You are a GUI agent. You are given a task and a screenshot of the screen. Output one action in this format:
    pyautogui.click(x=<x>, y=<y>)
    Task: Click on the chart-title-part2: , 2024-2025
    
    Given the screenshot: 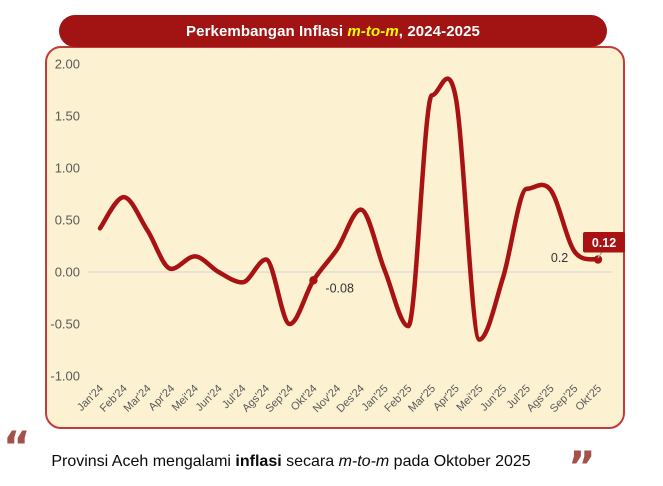 What is the action you would take?
    pyautogui.click(x=439, y=31)
    